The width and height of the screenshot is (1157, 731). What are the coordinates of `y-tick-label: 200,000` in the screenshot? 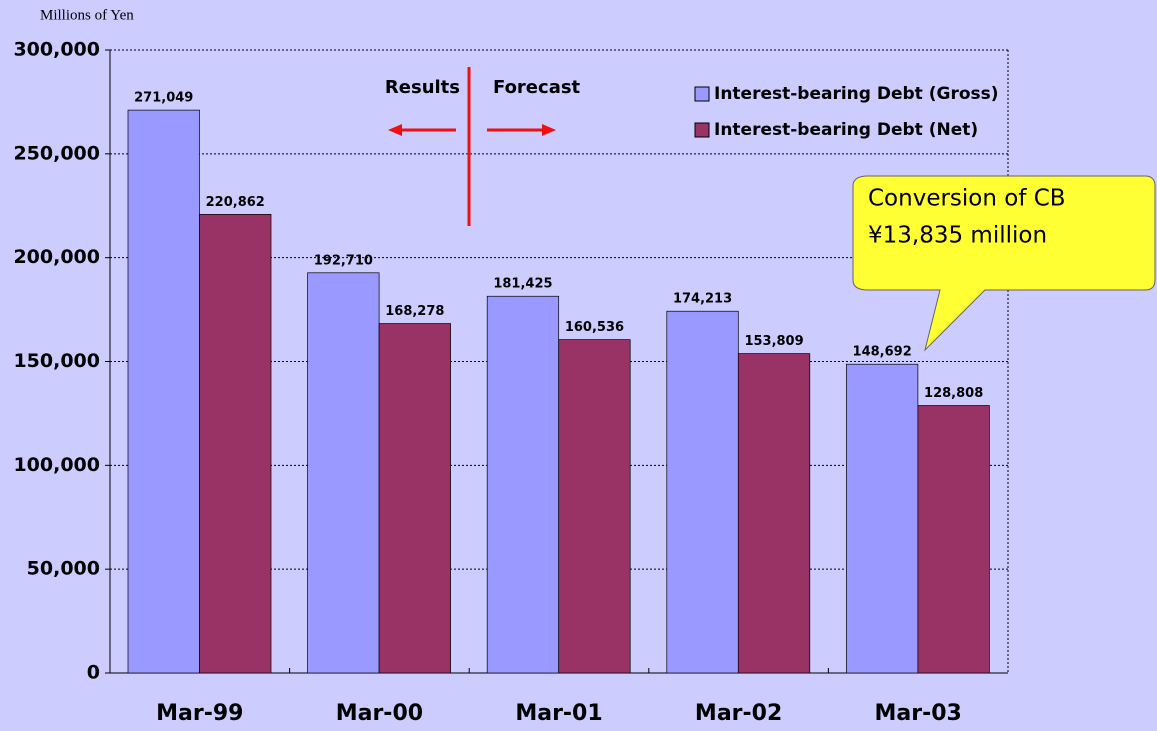 It's located at (56, 257).